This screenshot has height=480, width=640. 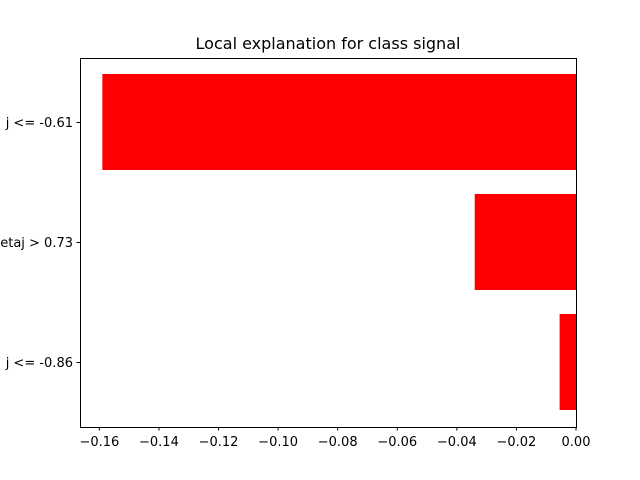 I want to click on y-axis: j <= -0.61 etaj > 0.73 j <= -0.86, so click(x=40, y=243).